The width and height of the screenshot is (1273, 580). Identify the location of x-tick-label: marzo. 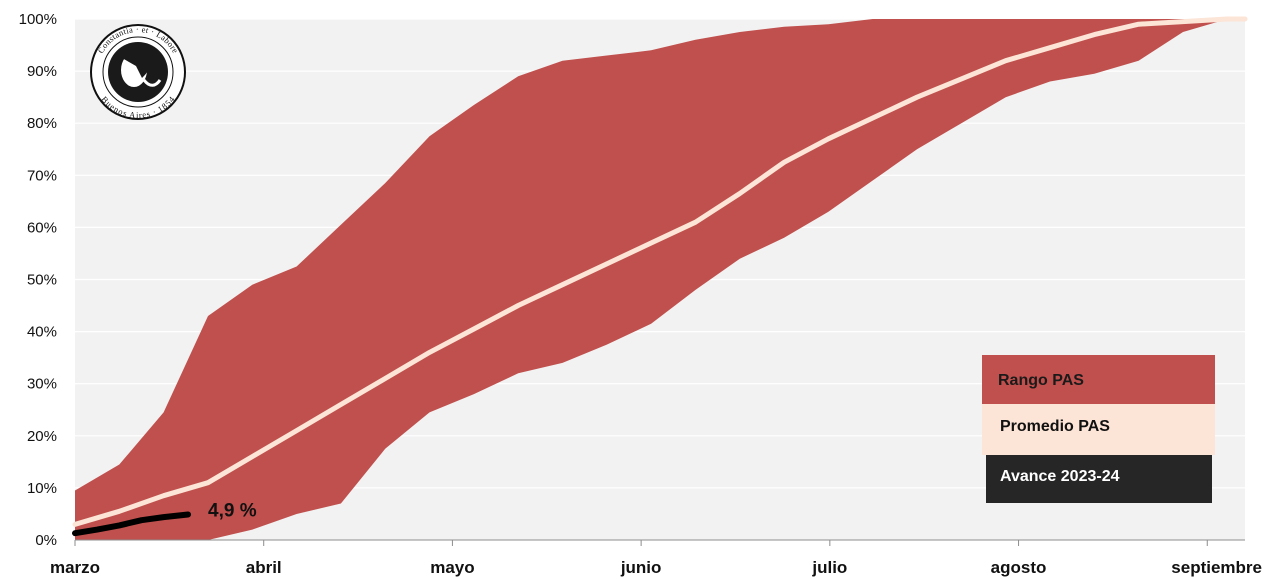
(75, 567).